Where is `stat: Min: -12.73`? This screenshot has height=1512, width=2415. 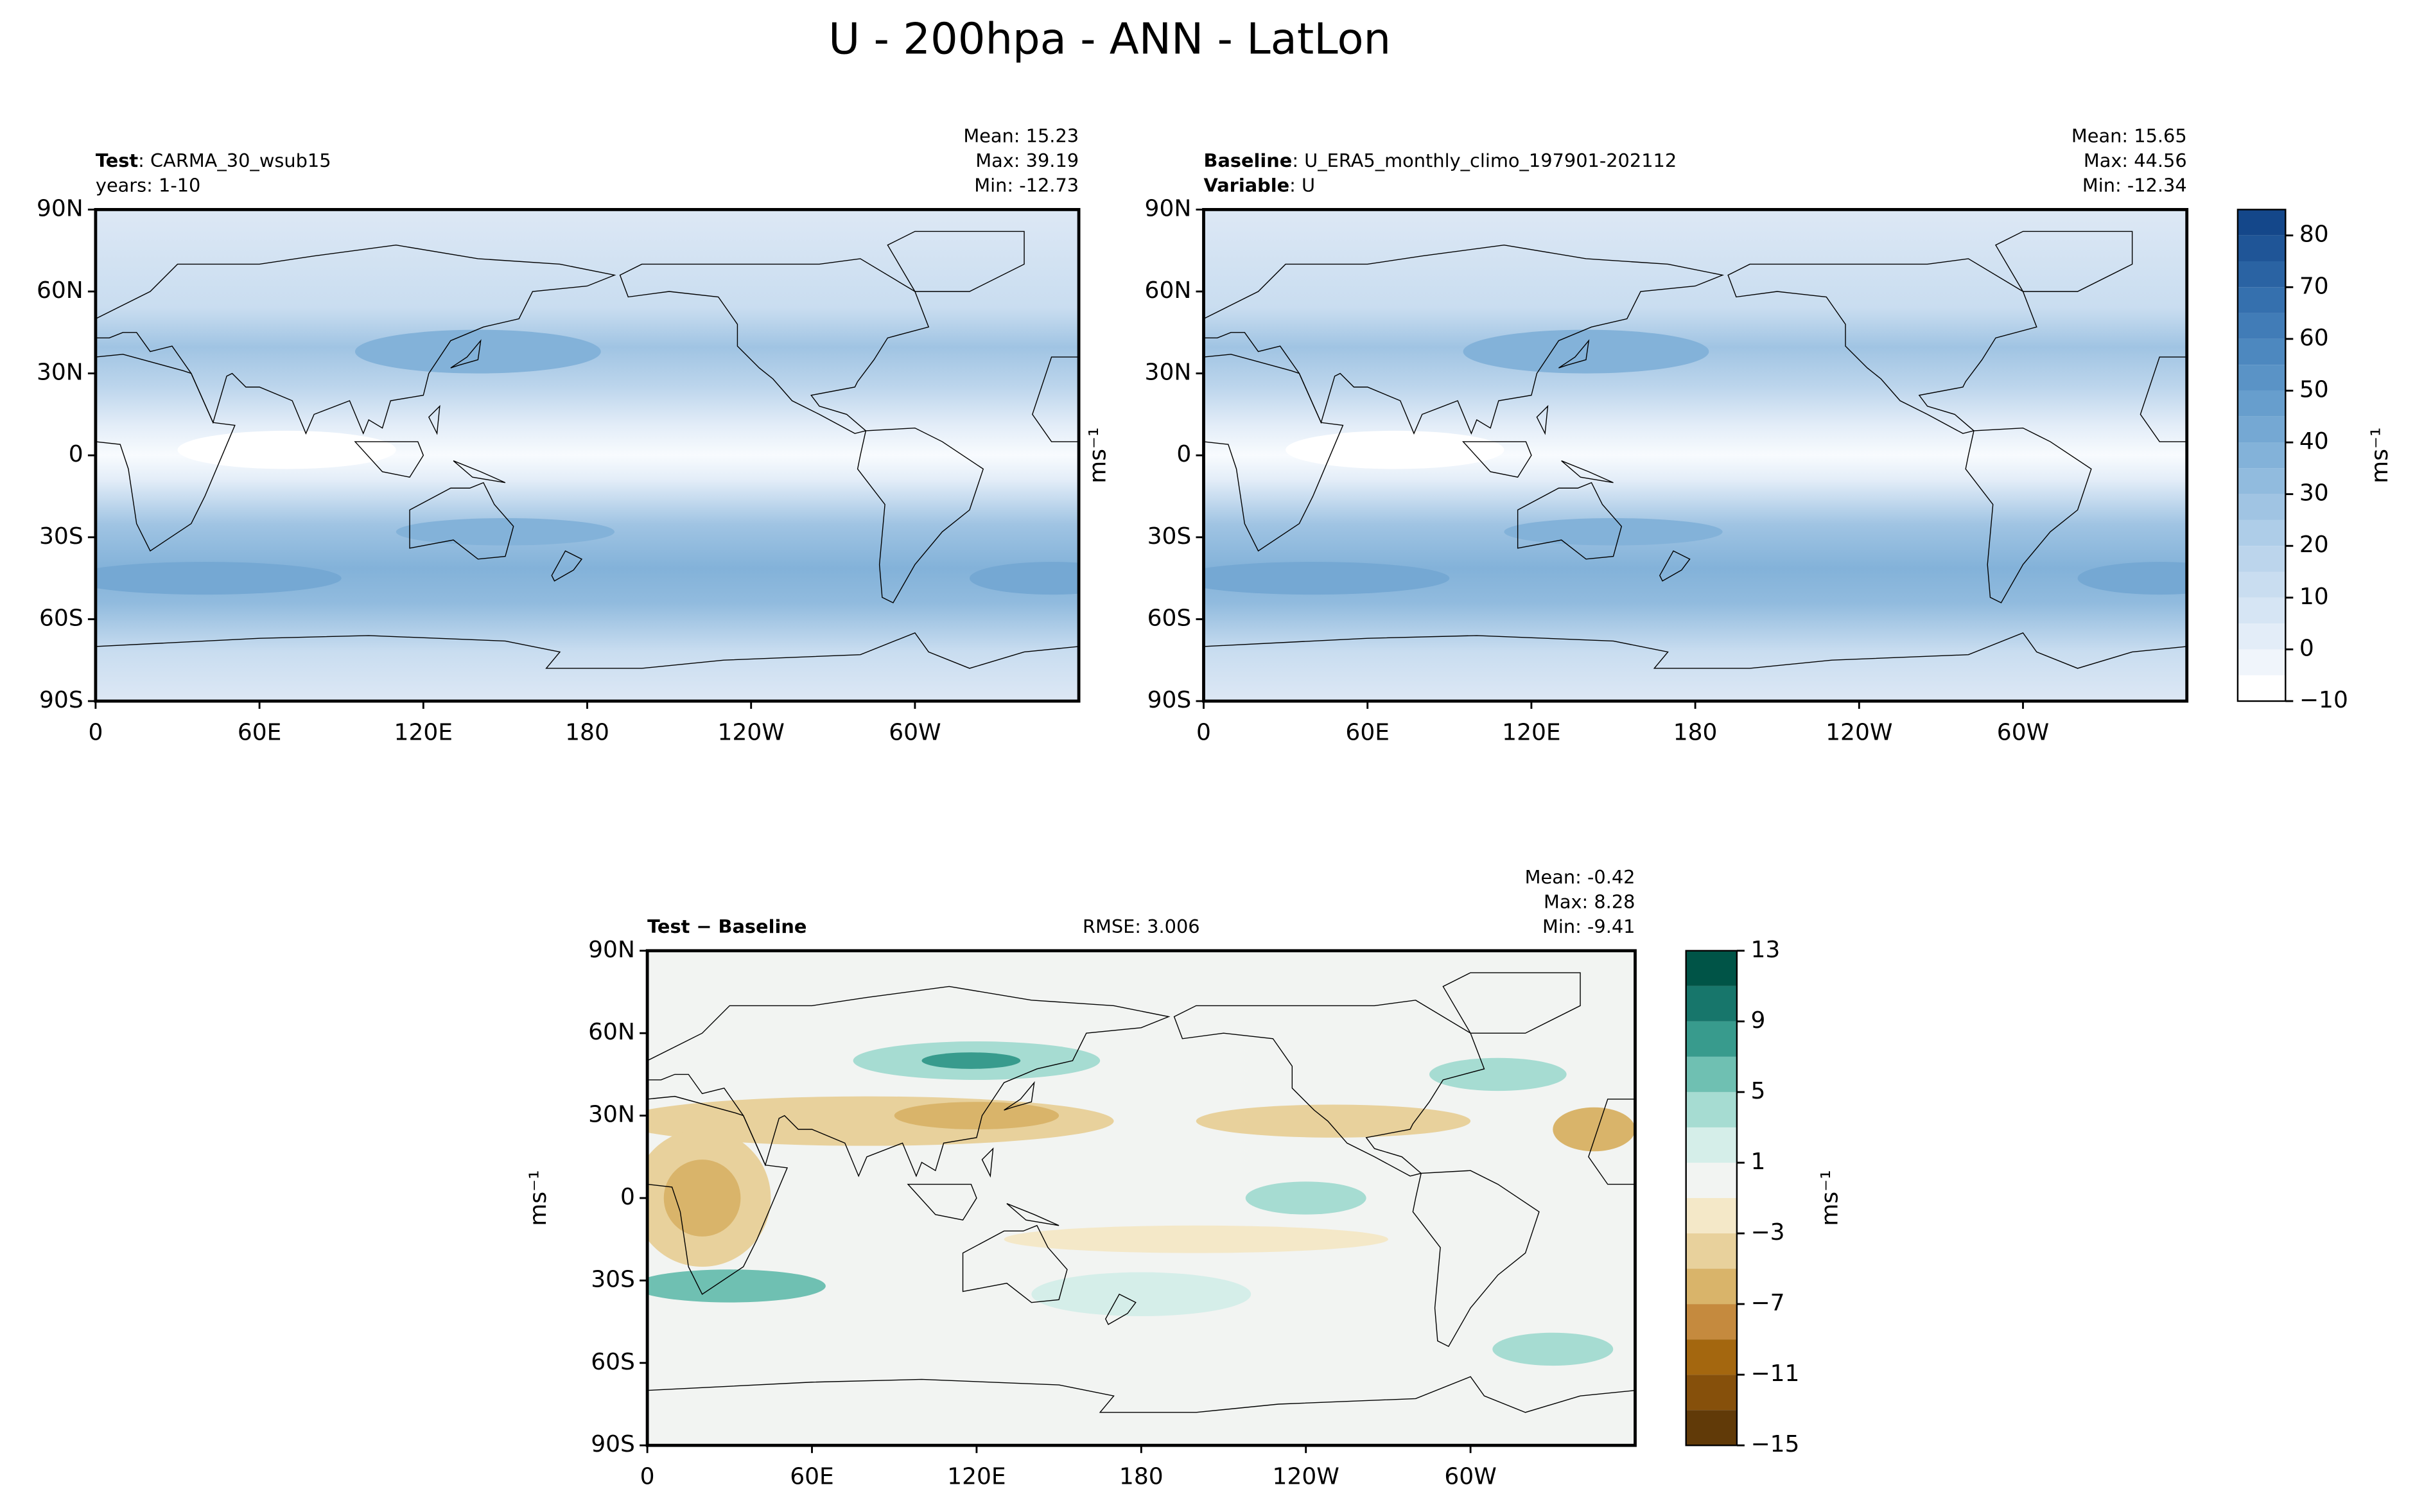 stat: Min: -12.73 is located at coordinates (1026, 185).